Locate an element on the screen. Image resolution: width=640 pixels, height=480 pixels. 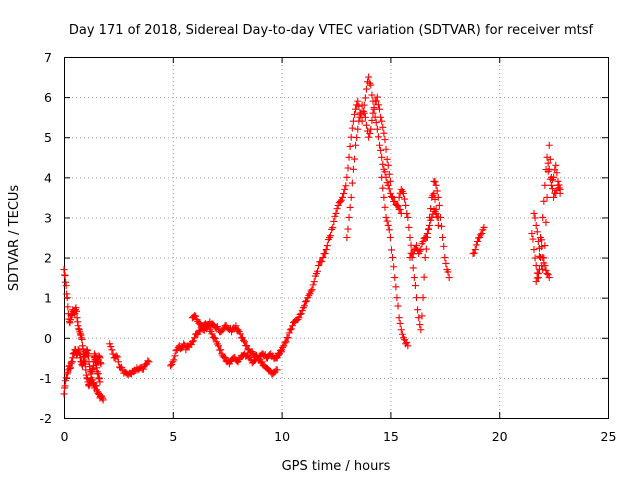
y-tick-label: 3 is located at coordinates (48, 217).